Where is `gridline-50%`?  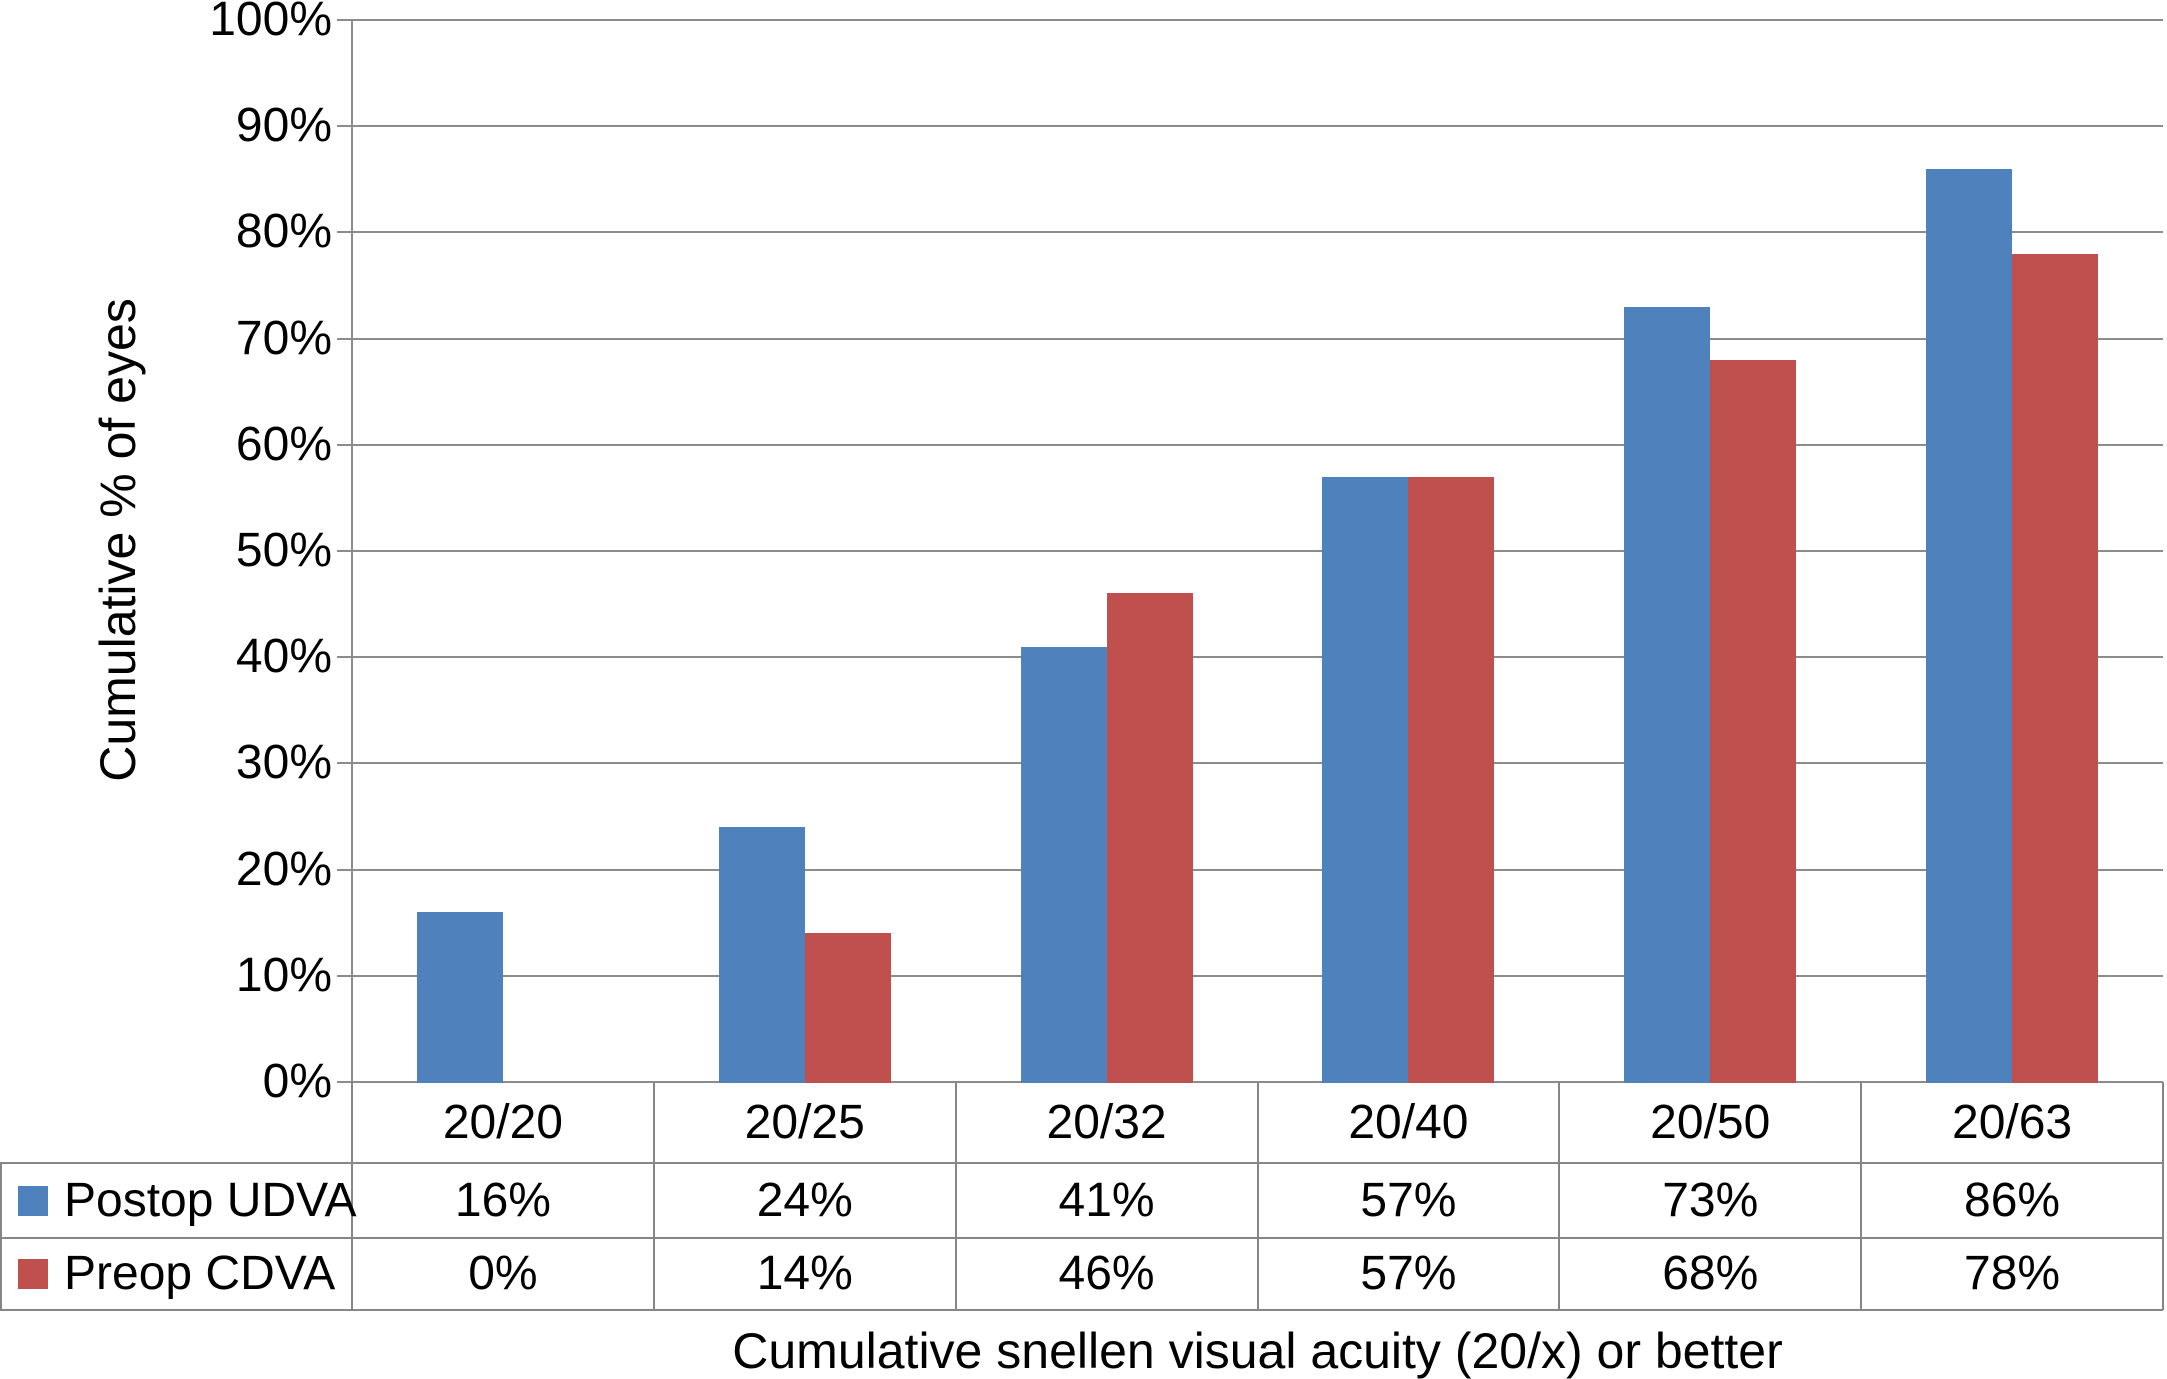
gridline-50% is located at coordinates (1250, 551).